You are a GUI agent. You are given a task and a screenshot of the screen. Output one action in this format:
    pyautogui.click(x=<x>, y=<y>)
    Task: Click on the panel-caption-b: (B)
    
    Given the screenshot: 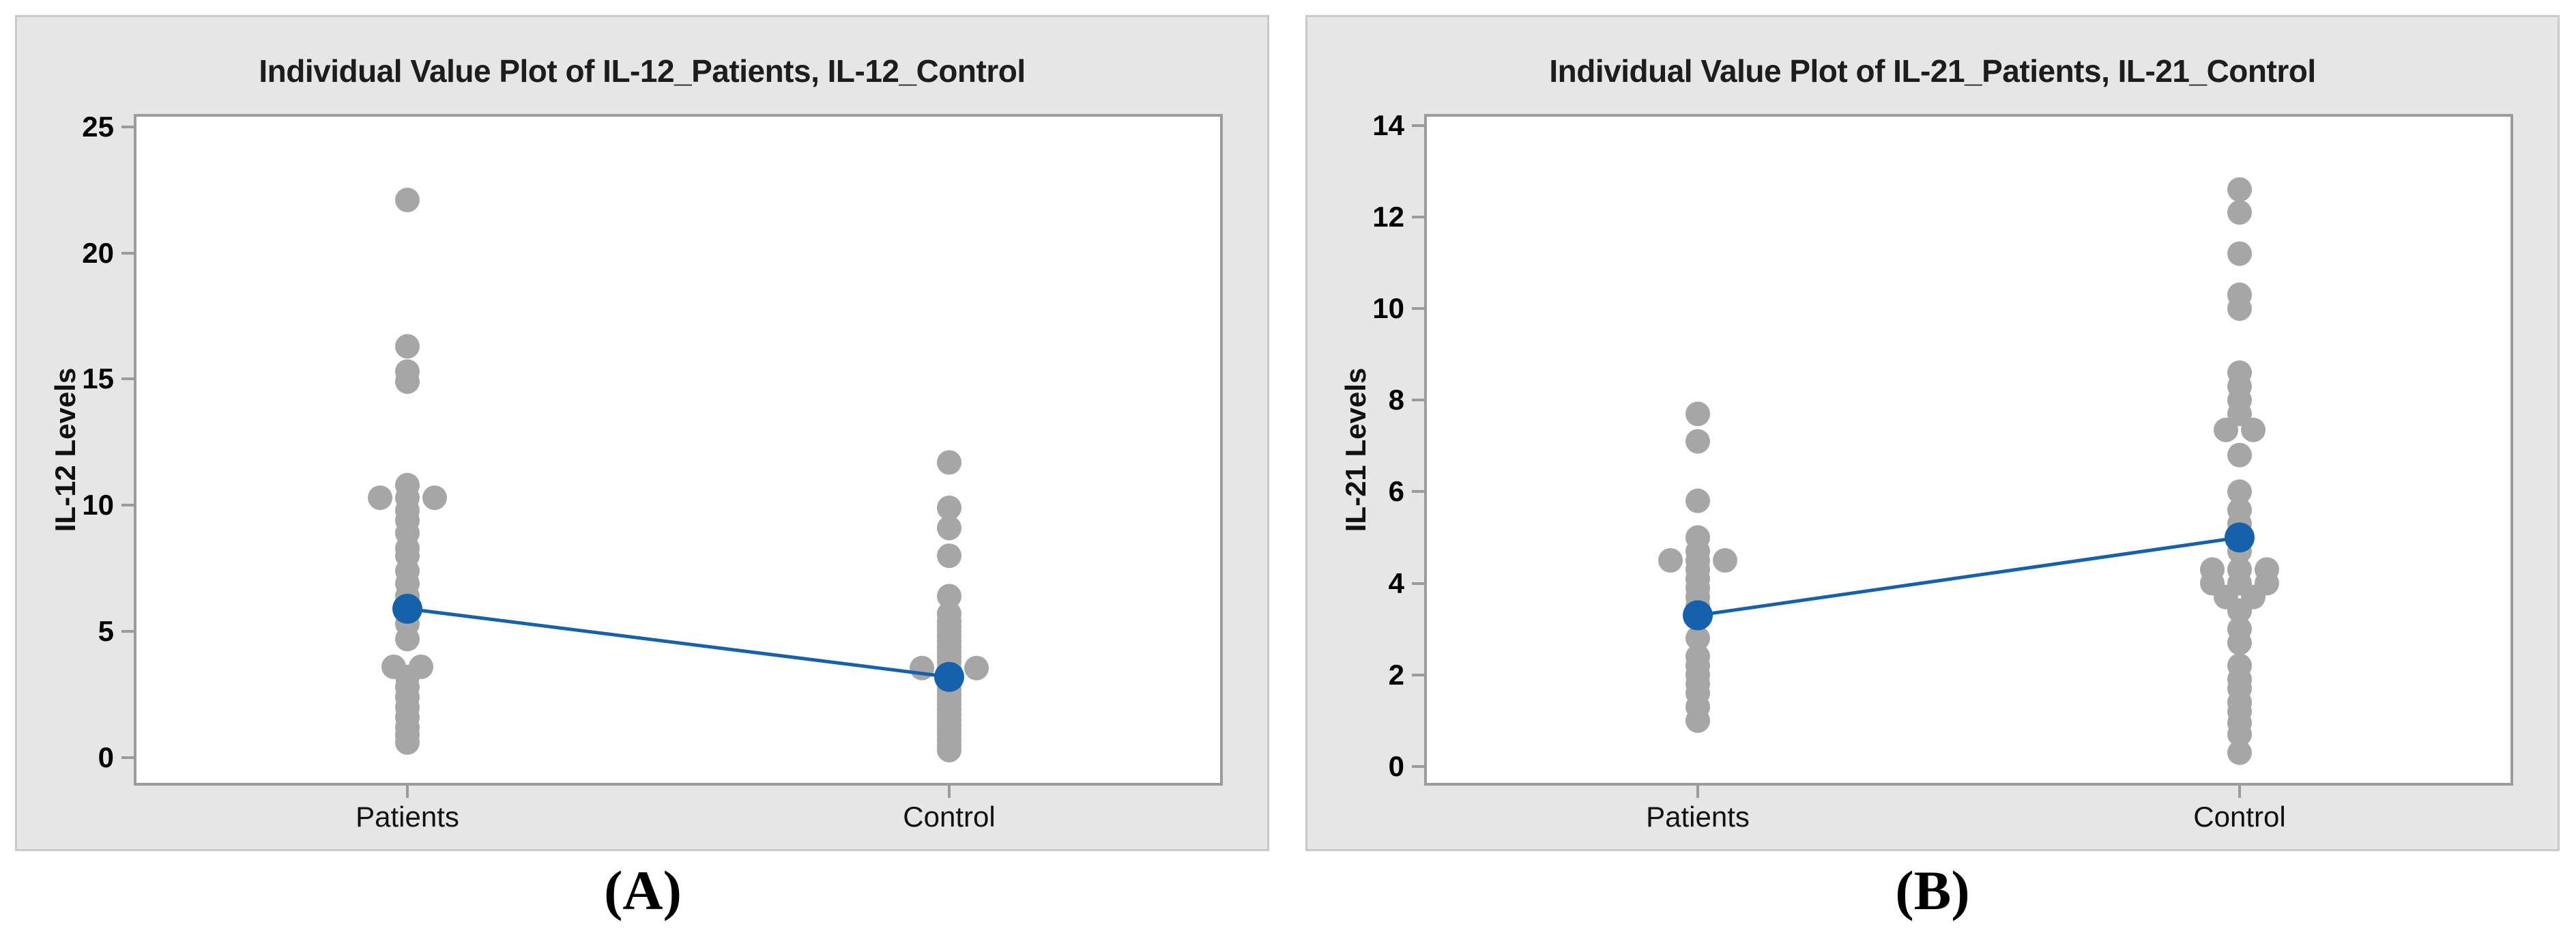 What is the action you would take?
    pyautogui.click(x=1932, y=890)
    